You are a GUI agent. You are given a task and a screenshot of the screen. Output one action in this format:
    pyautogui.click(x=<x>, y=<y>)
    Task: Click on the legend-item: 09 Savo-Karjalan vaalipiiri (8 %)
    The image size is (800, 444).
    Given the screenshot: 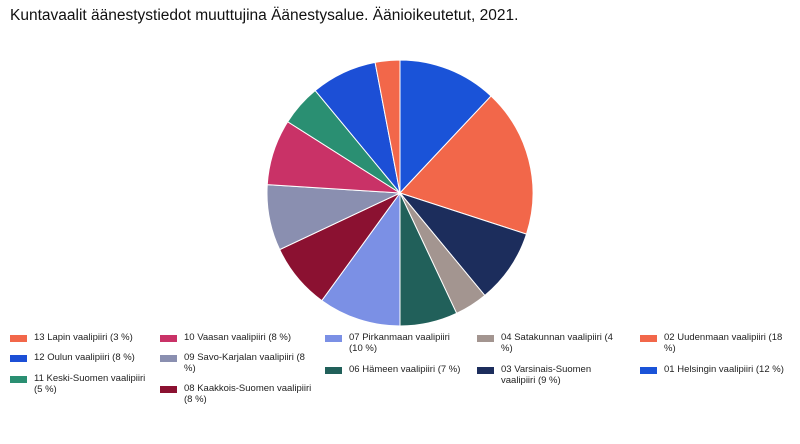 What is the action you would take?
    pyautogui.click(x=237, y=363)
    